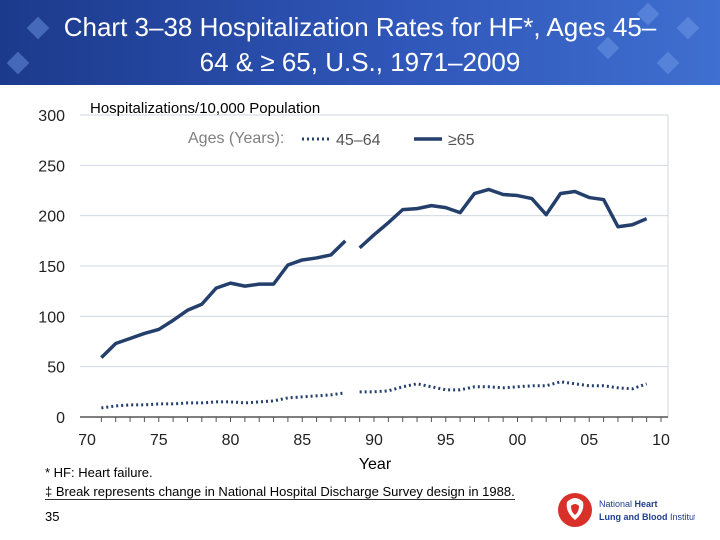 This screenshot has height=540, width=720. What do you see at coordinates (99, 472) in the screenshot?
I see `footnote-hf: * HF: Heart failure.` at bounding box center [99, 472].